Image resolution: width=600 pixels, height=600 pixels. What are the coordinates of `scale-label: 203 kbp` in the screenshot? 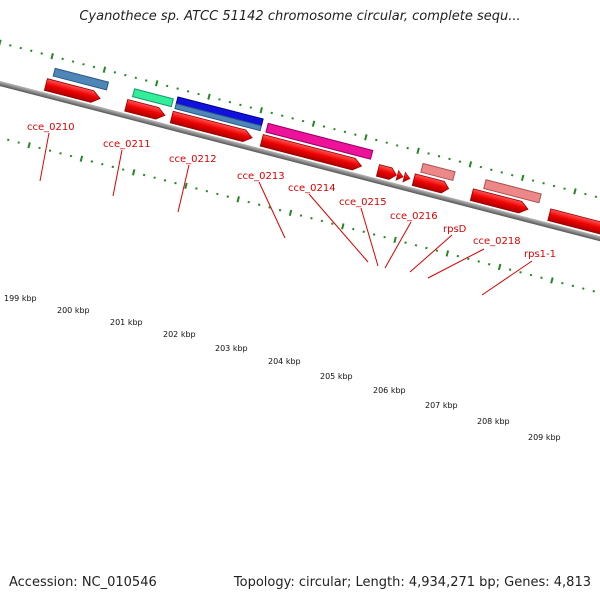 It's located at (231, 348).